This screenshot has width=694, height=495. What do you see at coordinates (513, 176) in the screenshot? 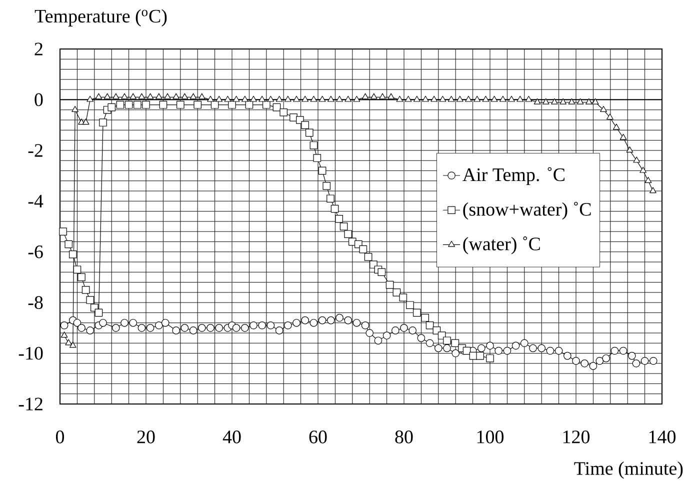
I see `legend-label: Air Temp. ˚C` at bounding box center [513, 176].